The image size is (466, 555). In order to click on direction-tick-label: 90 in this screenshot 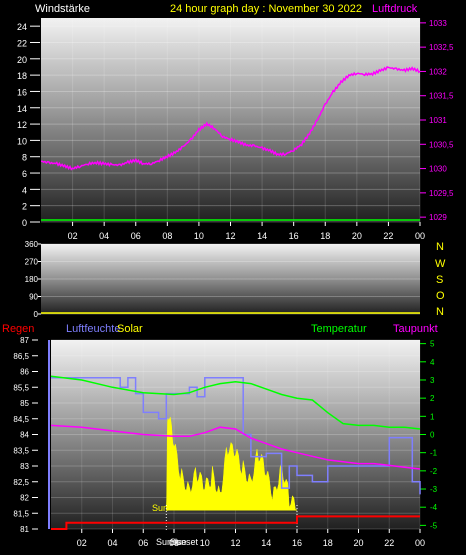, I will do `click(33, 297)`.